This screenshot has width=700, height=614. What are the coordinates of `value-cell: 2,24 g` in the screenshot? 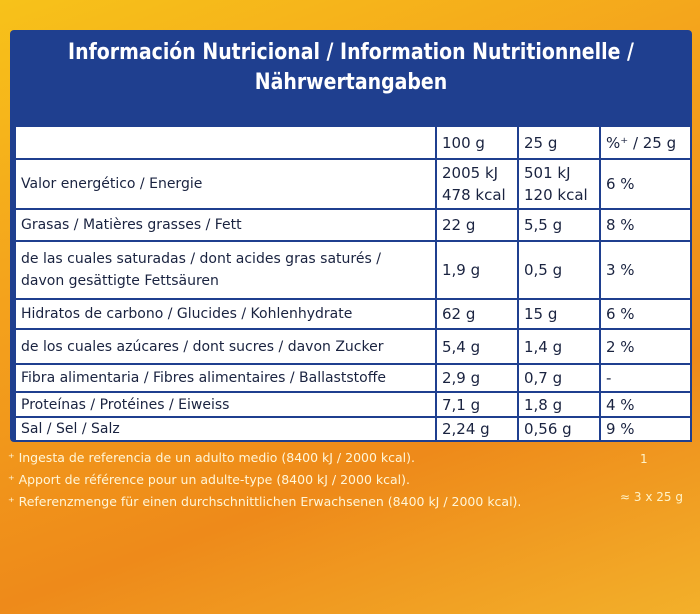 It's located at (477, 429).